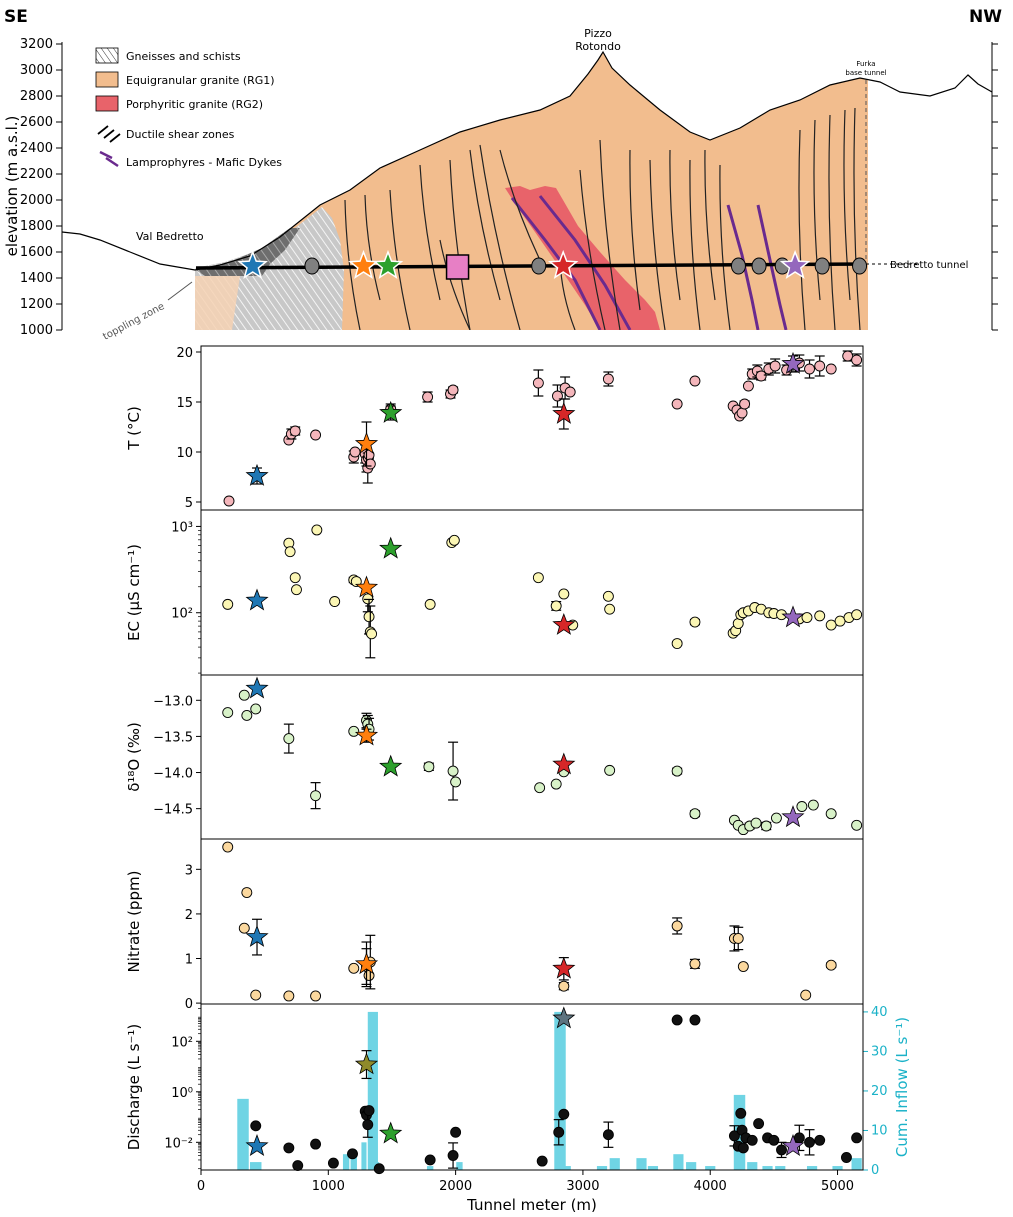 This screenshot has width=1013, height=1217. I want to click on y-tick-label: 10⁰, so click(182, 1093).